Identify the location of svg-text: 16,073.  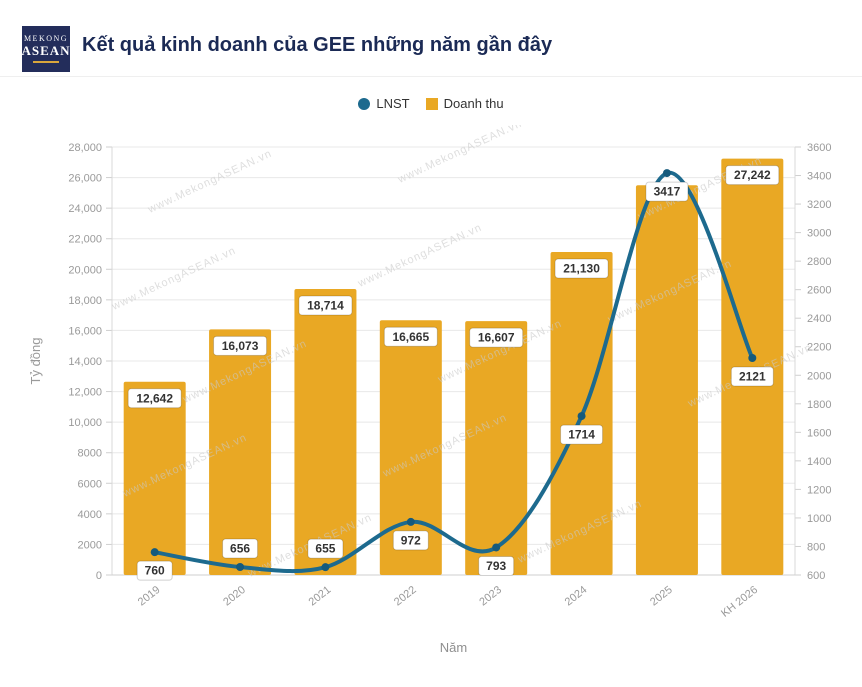
(240, 346).